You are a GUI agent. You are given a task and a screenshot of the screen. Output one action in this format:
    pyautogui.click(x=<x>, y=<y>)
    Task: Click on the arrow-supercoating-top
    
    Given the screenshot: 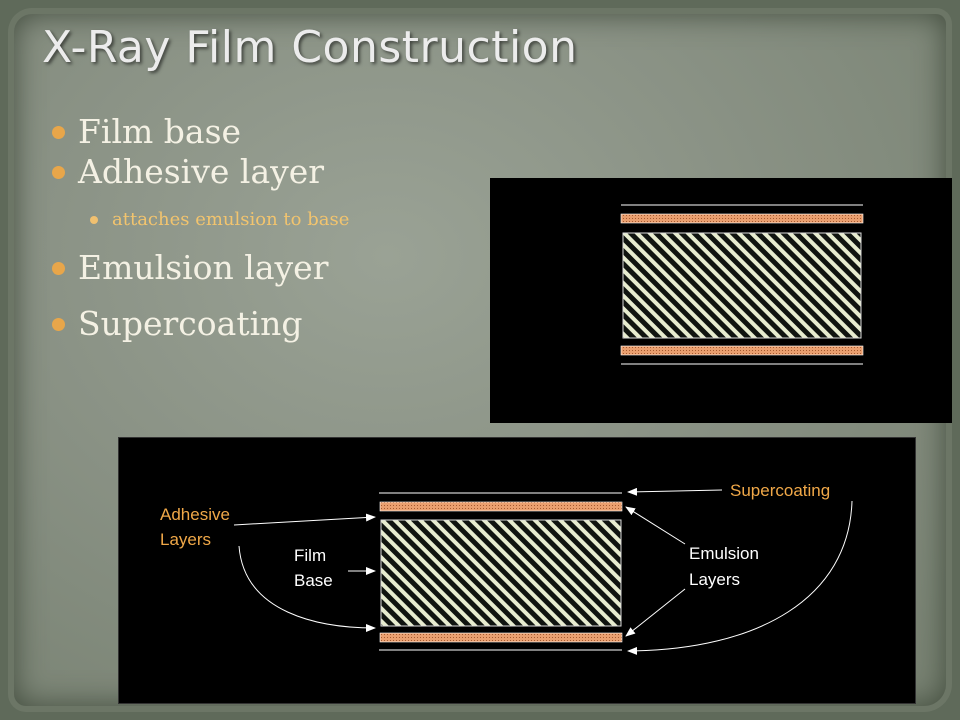 What is the action you would take?
    pyautogui.click(x=675, y=491)
    